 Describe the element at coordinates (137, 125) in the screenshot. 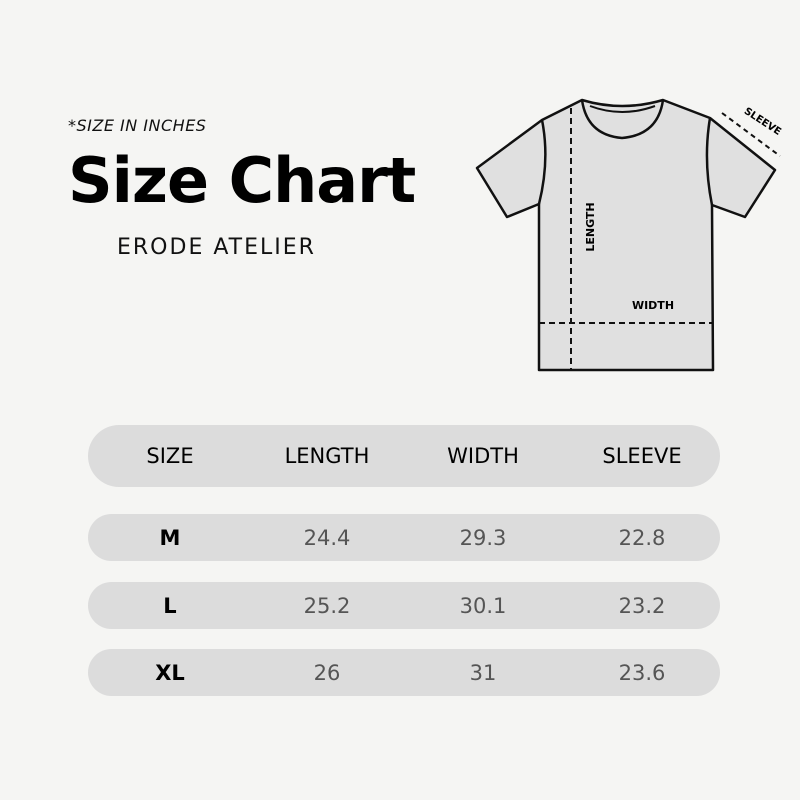

I see `units-note: *SIZE IN INCHES` at that location.